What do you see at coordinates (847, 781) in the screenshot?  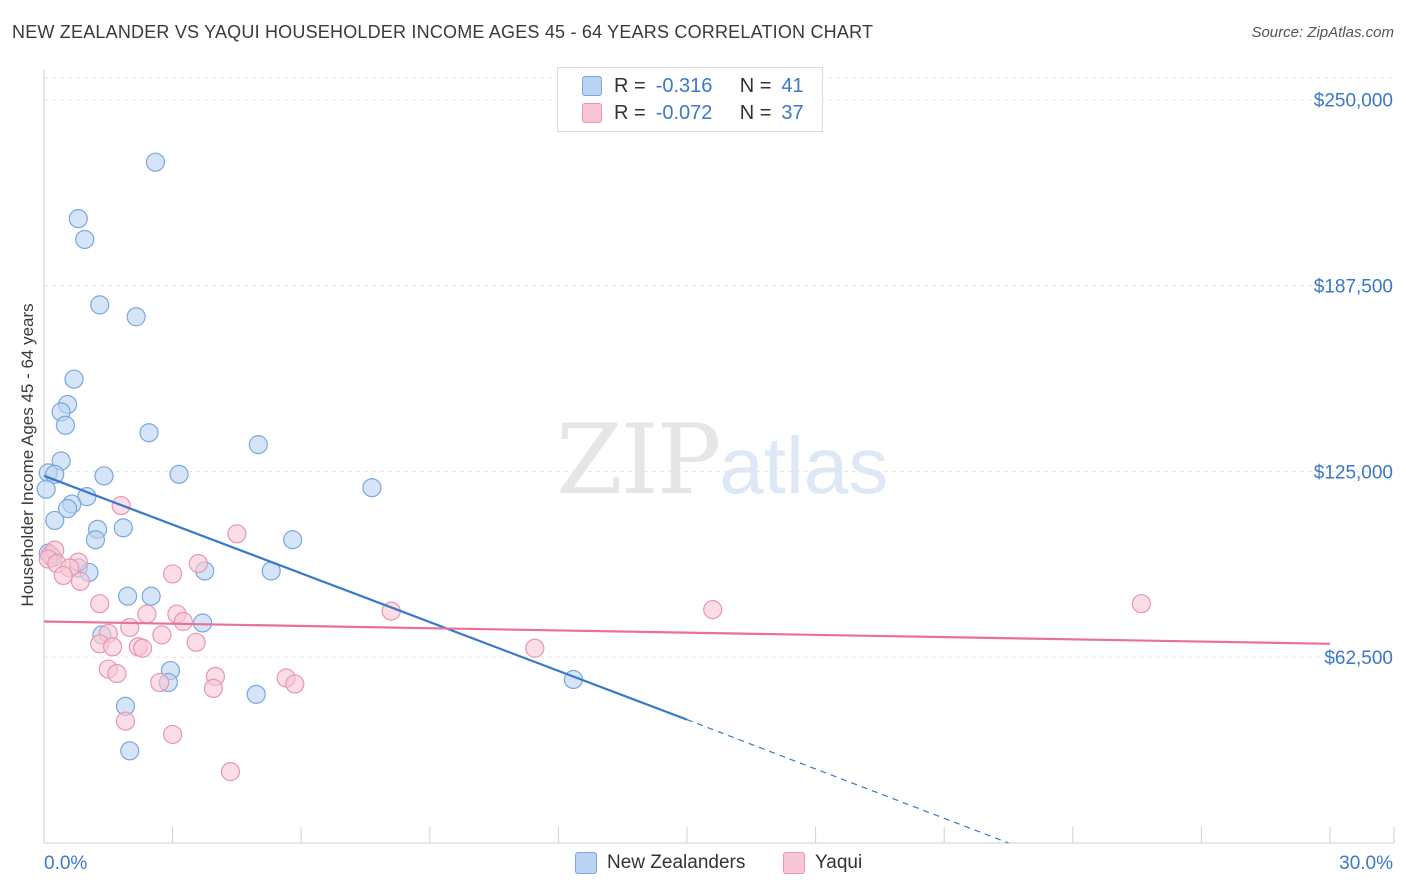 I see `trend-line-extension-new-zealanders` at bounding box center [847, 781].